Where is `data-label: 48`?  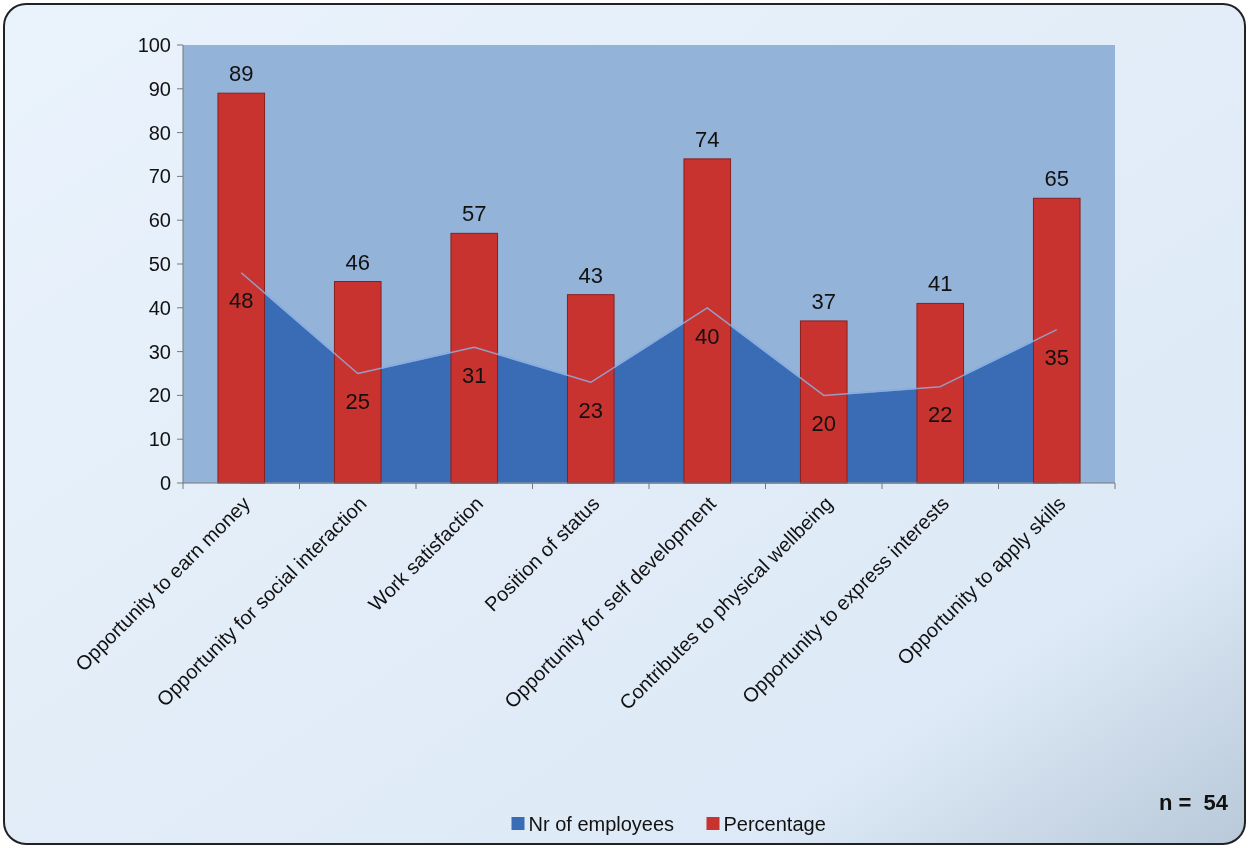
data-label: 48 is located at coordinates (241, 301).